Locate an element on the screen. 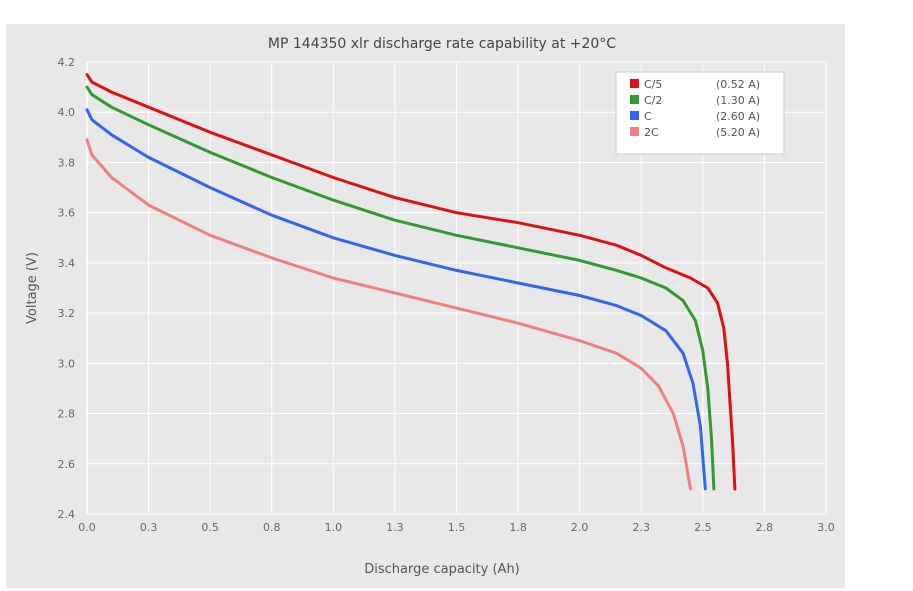  legend-series-current: (1.30 A) is located at coordinates (738, 100).